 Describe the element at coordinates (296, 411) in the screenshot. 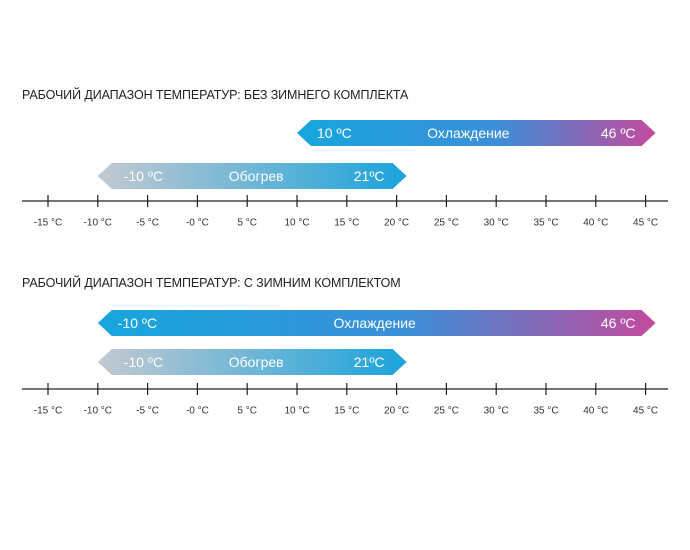

I see `axis-tick-label-2-5: 10 °C` at that location.